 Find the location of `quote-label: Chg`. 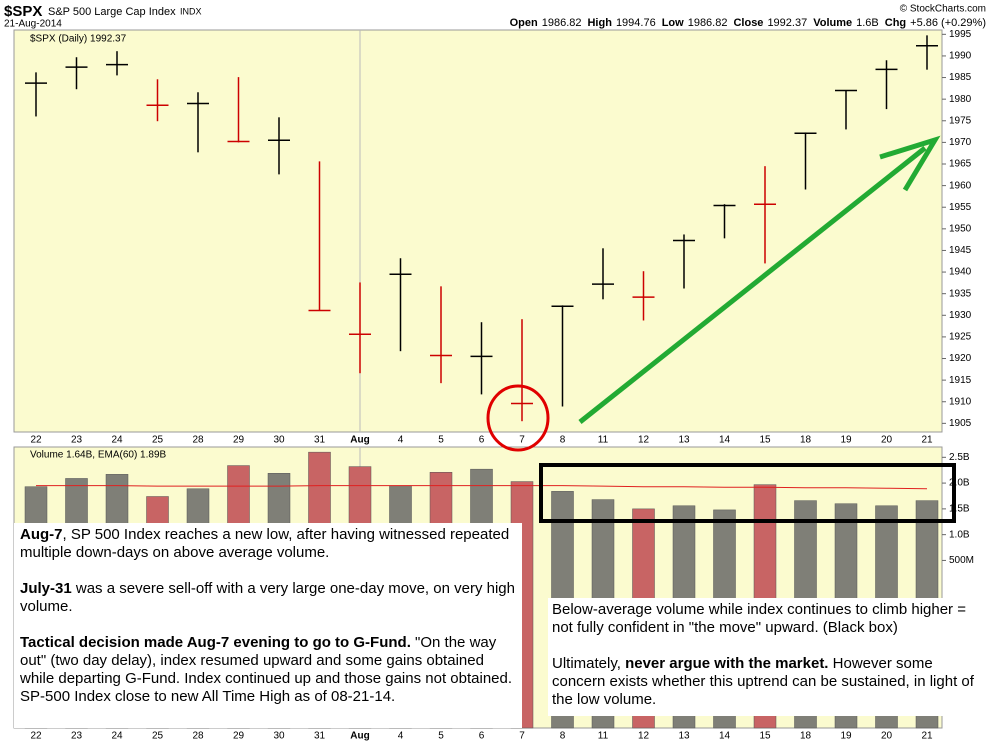

quote-label: Chg is located at coordinates (895, 23).